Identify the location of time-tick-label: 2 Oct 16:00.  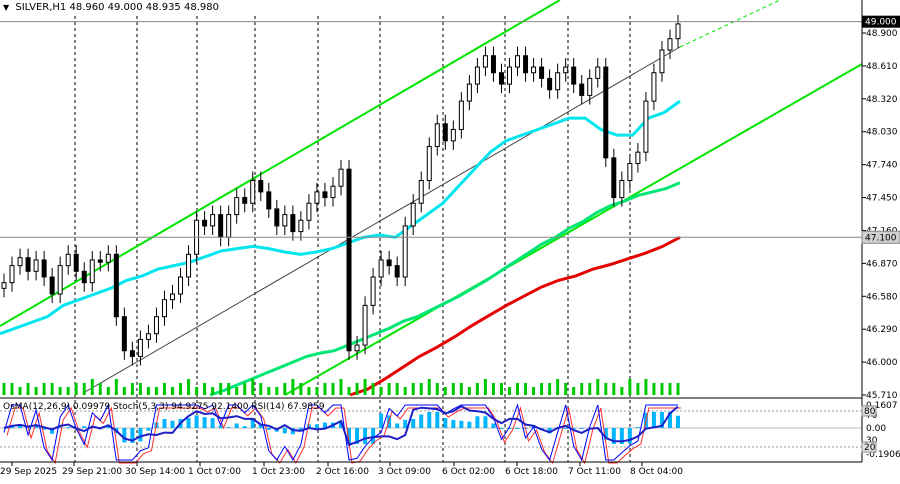
(342, 472).